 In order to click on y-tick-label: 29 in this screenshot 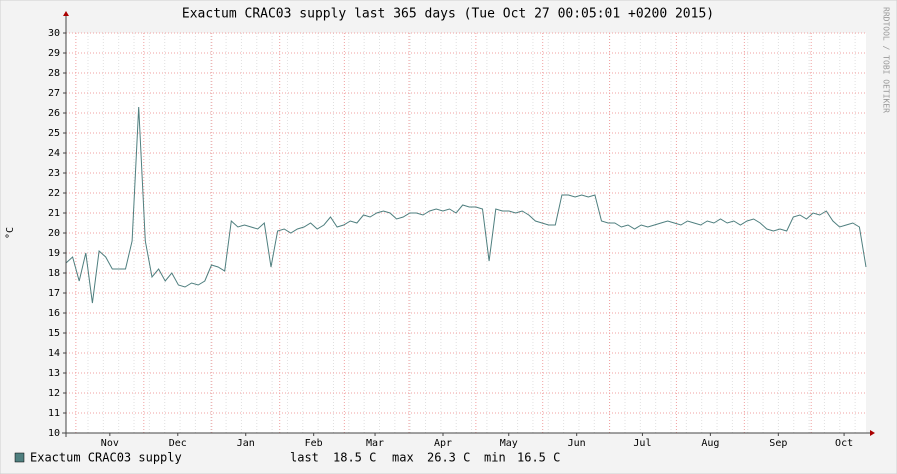, I will do `click(54, 53)`.